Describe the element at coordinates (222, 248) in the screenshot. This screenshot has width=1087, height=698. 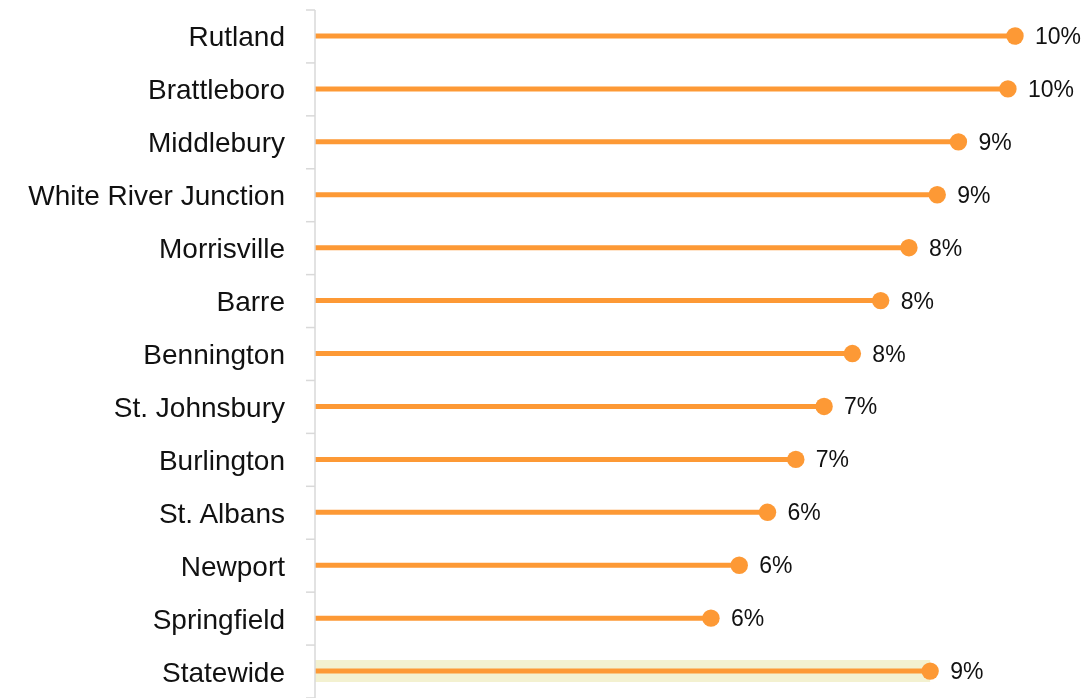
I see `y-tick-label: Morrisville` at that location.